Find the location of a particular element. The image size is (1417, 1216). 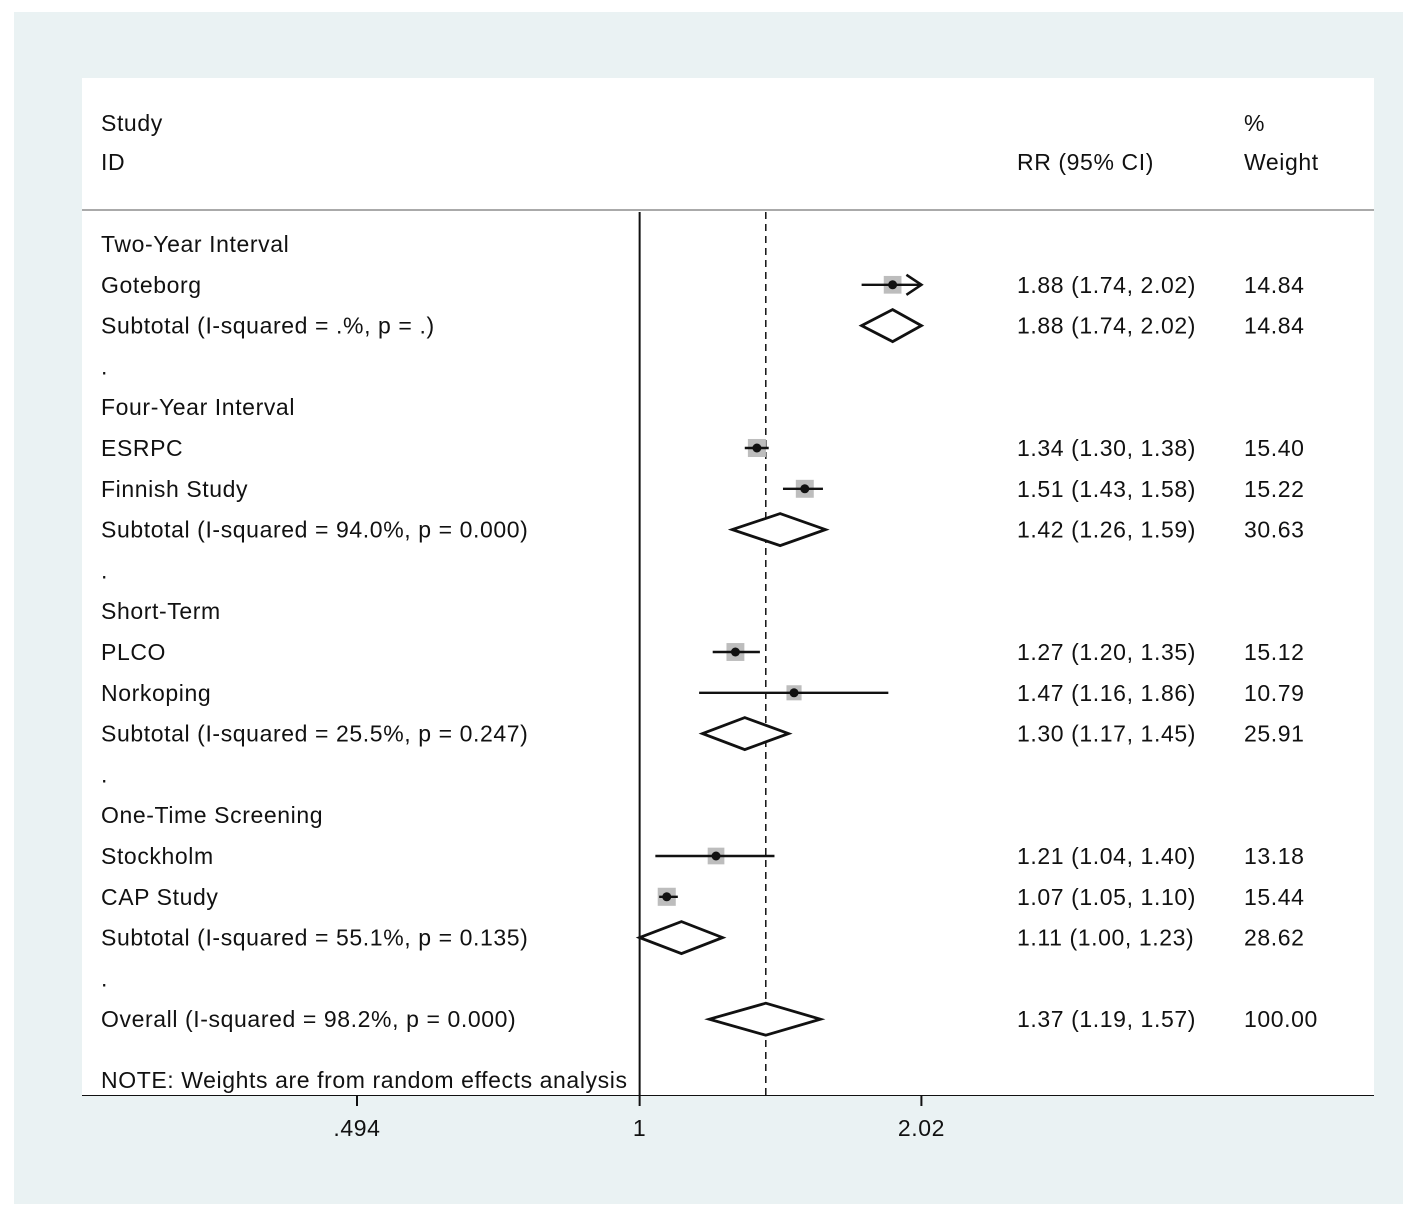

ci-text: 1.47 (1.16, 1.86) is located at coordinates (1106, 693).